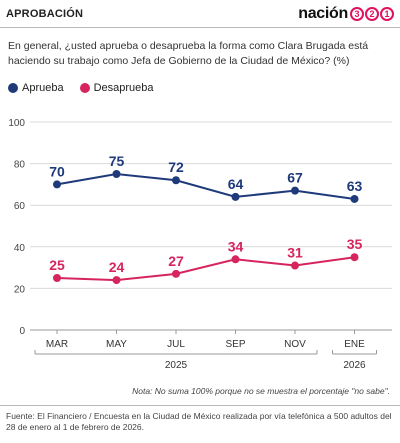 This screenshot has width=400, height=443. Describe the element at coordinates (22, 331) in the screenshot. I see `y-tick-label: 0` at that location.